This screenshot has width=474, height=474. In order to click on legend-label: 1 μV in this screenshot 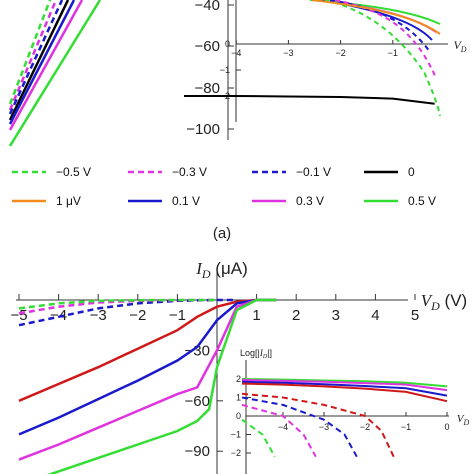, I will do `click(68, 201)`.